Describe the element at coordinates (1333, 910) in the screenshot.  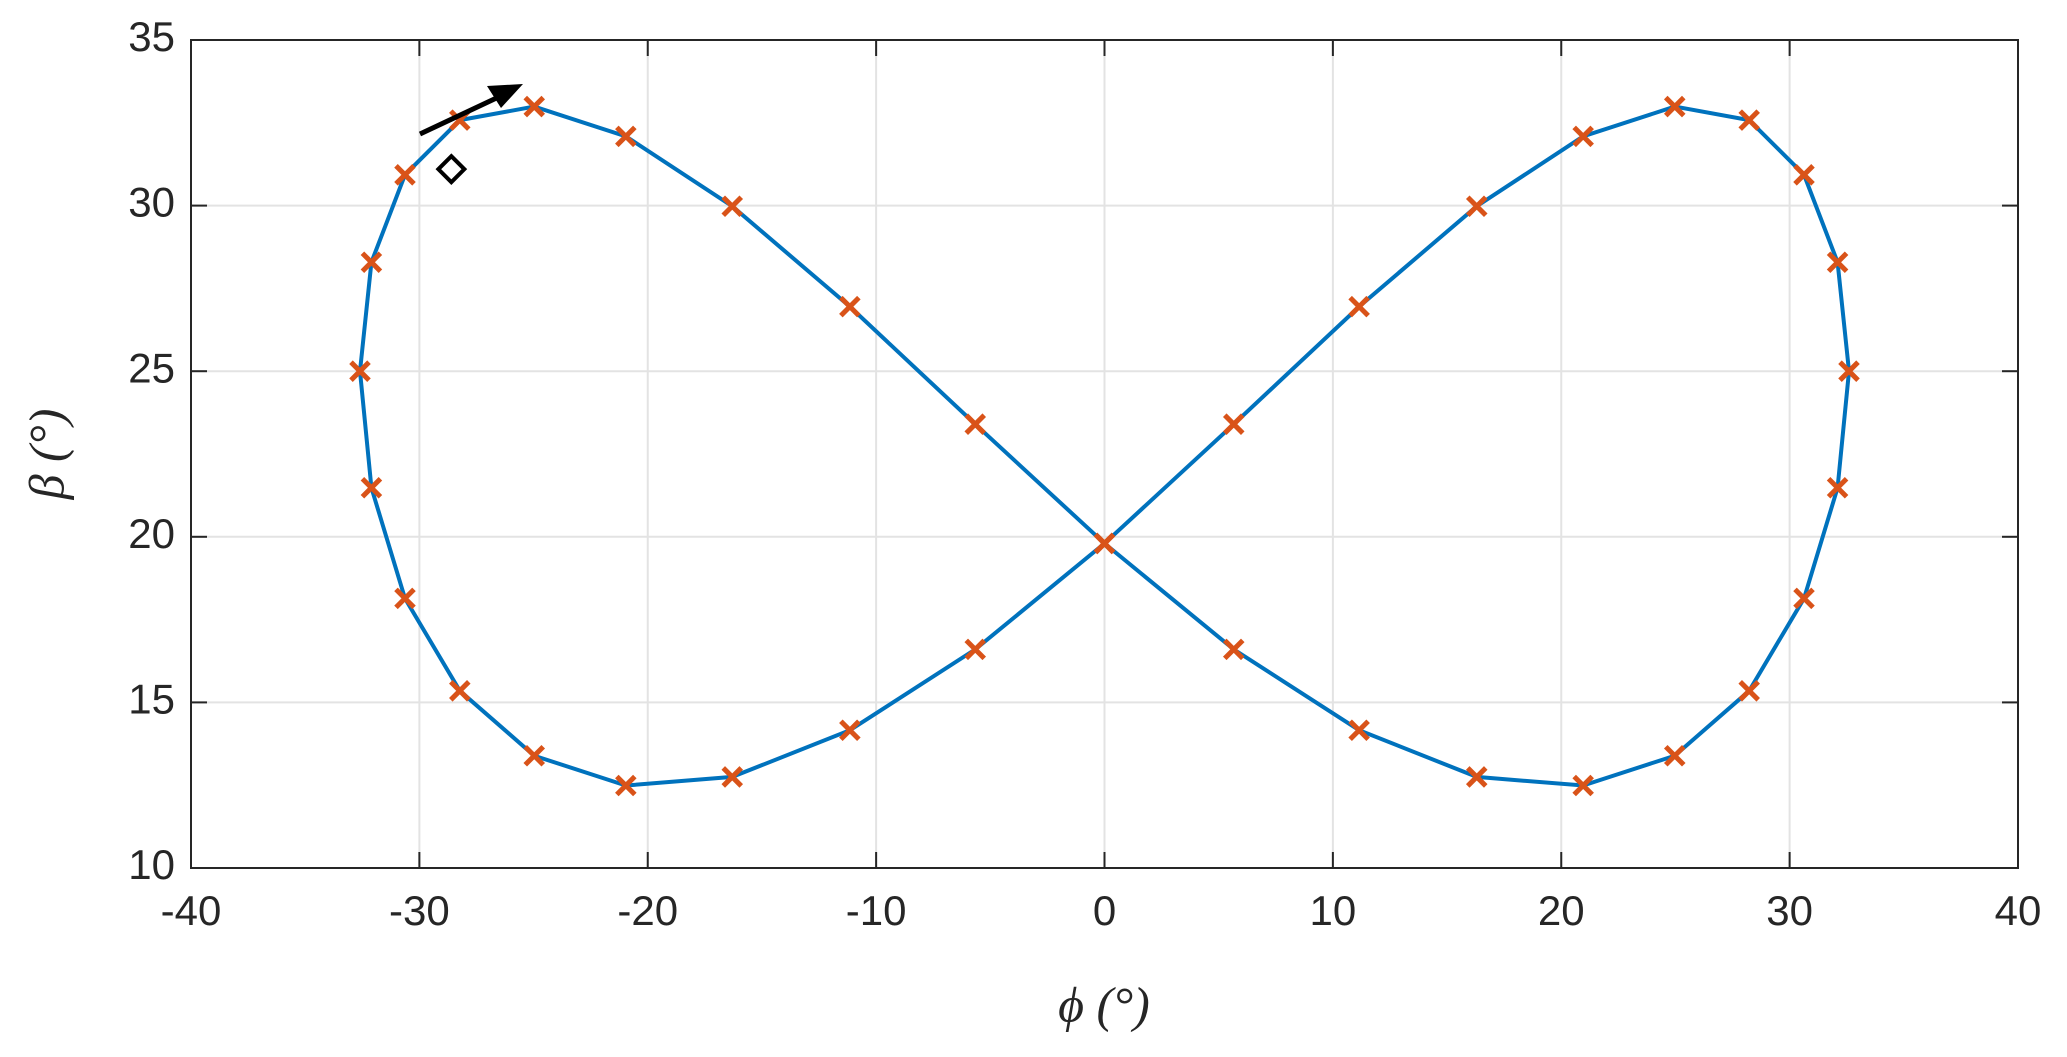
I see `x-tick-label: 10` at that location.